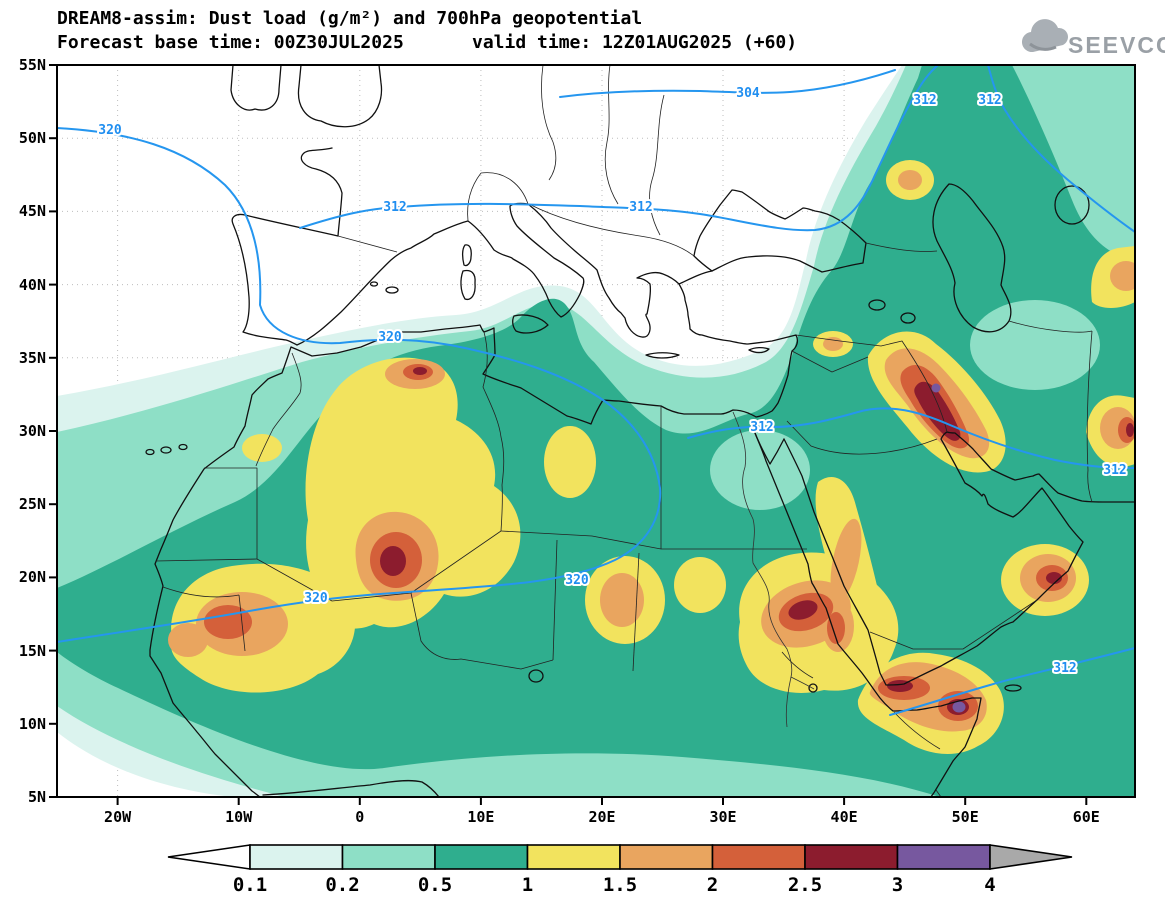 This screenshot has width=1165, height=907. What do you see at coordinates (802, 683) in the screenshot?
I see `blue-nile` at bounding box center [802, 683].